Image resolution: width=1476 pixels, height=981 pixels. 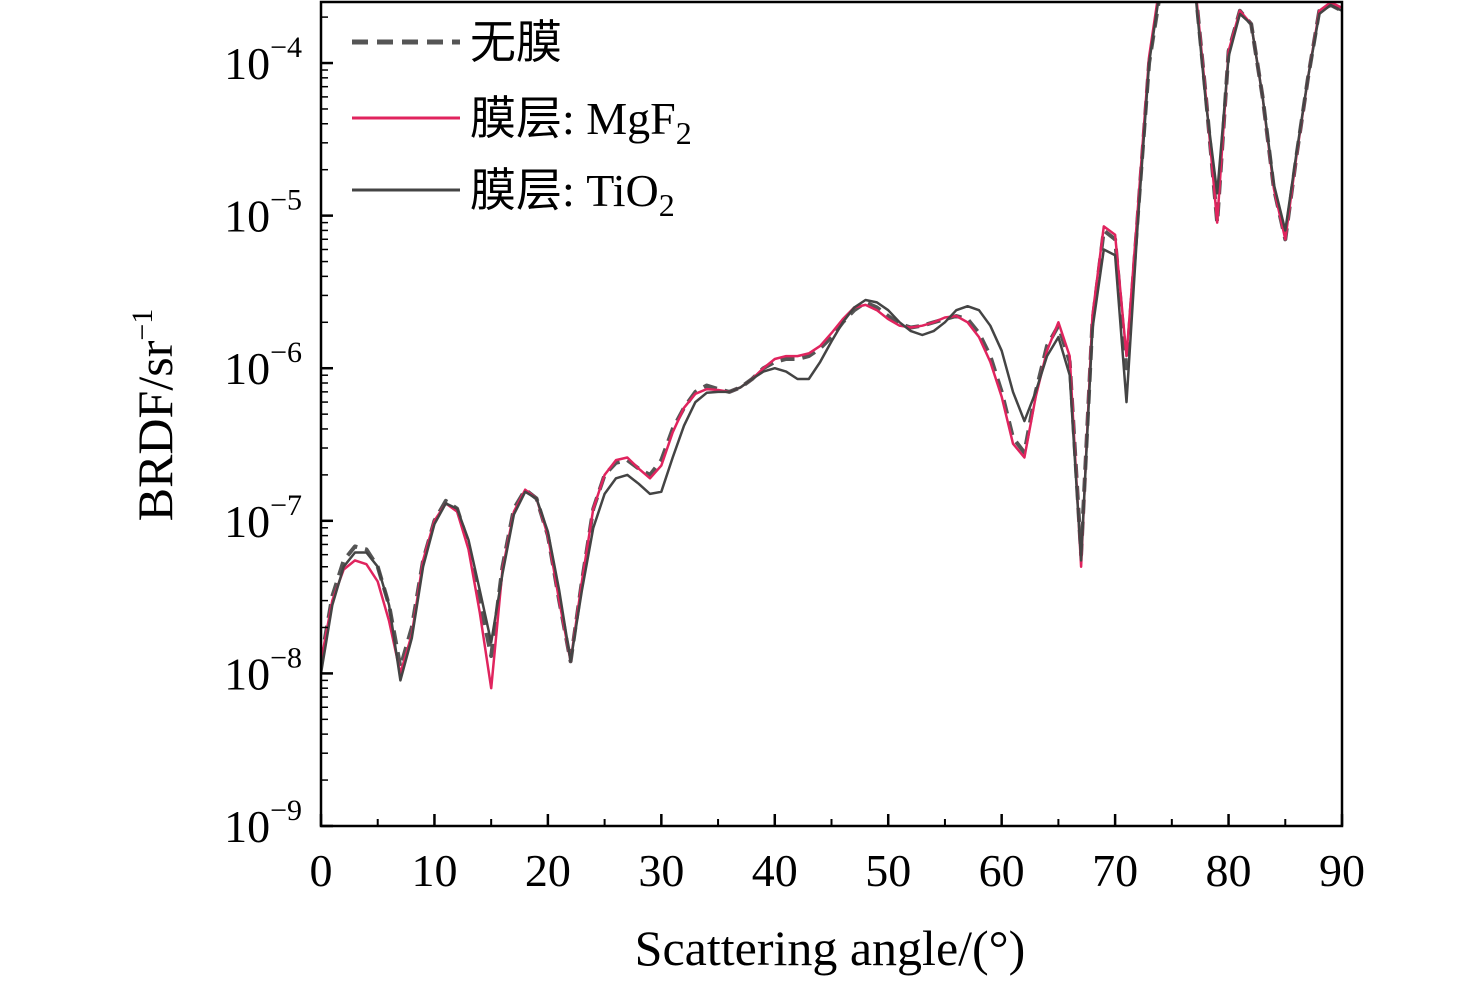 I want to click on y-tick-label: 10⁻⁵, so click(x=263, y=213).